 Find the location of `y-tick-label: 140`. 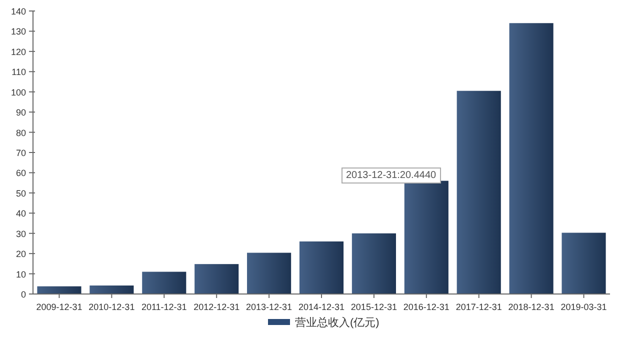

y-tick-label: 140 is located at coordinates (18, 11).